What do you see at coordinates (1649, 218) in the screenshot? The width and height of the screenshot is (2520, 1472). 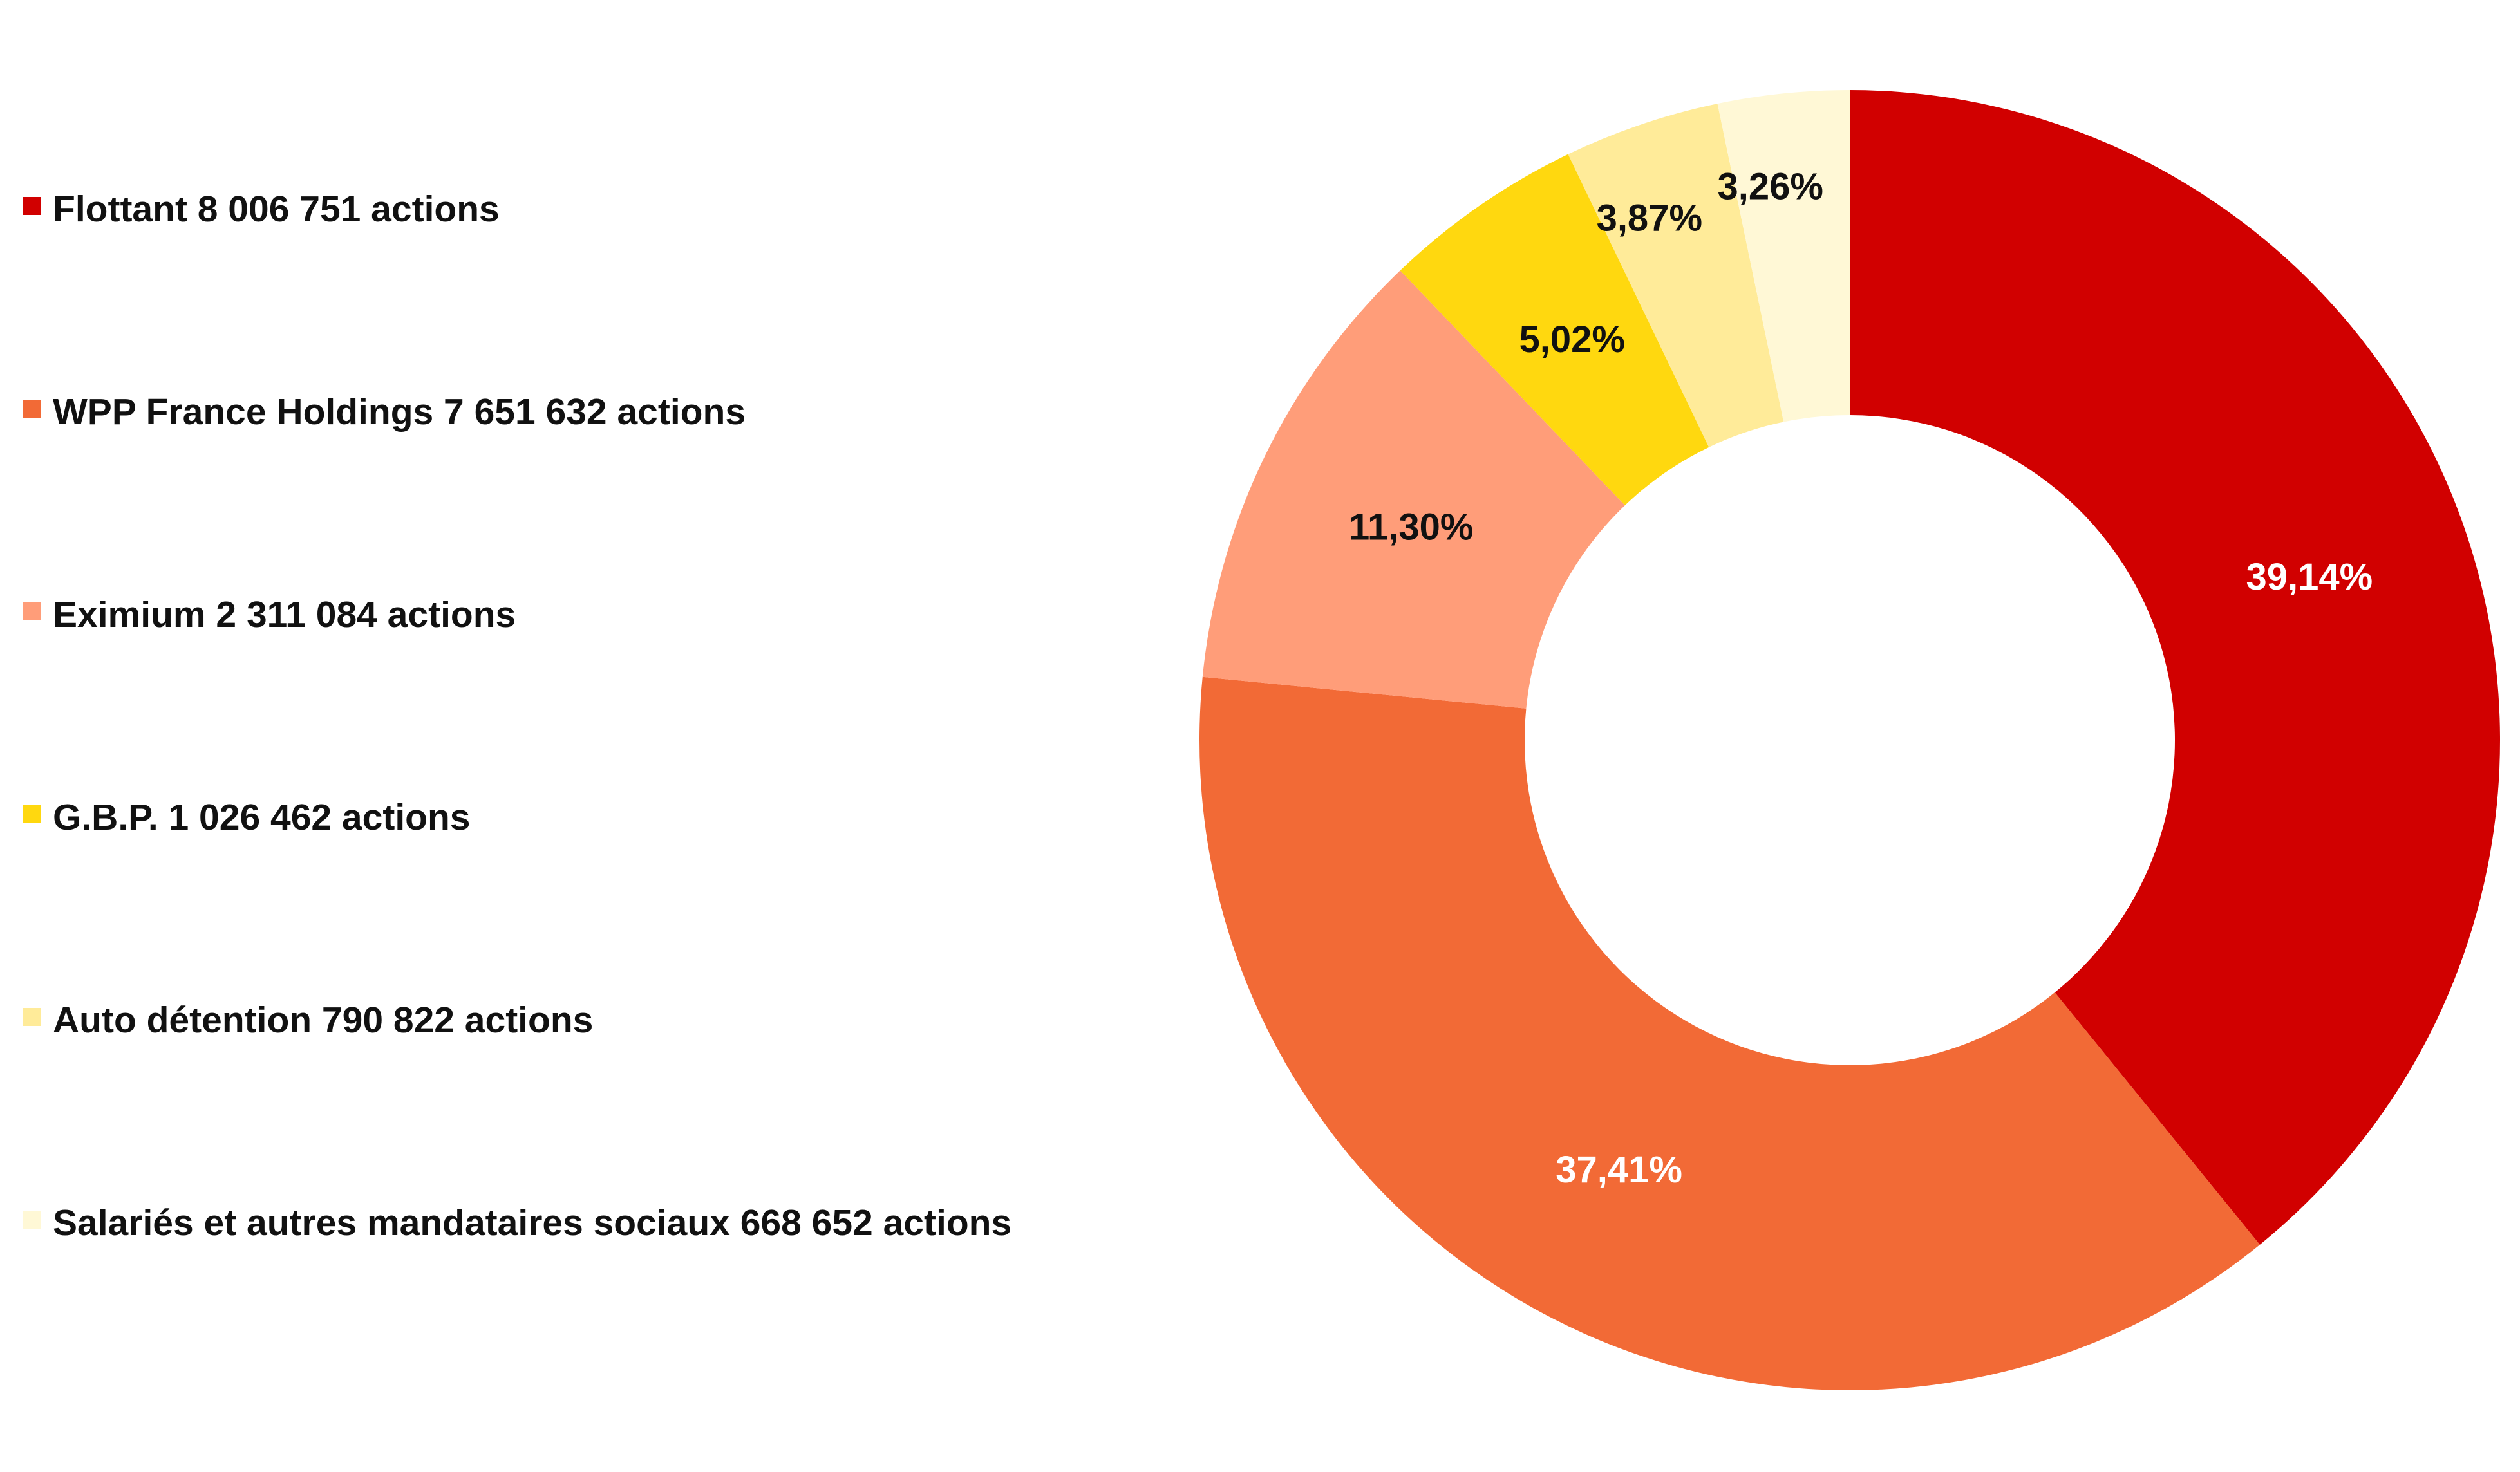 I see `slice-value-label: 3,87%` at bounding box center [1649, 218].